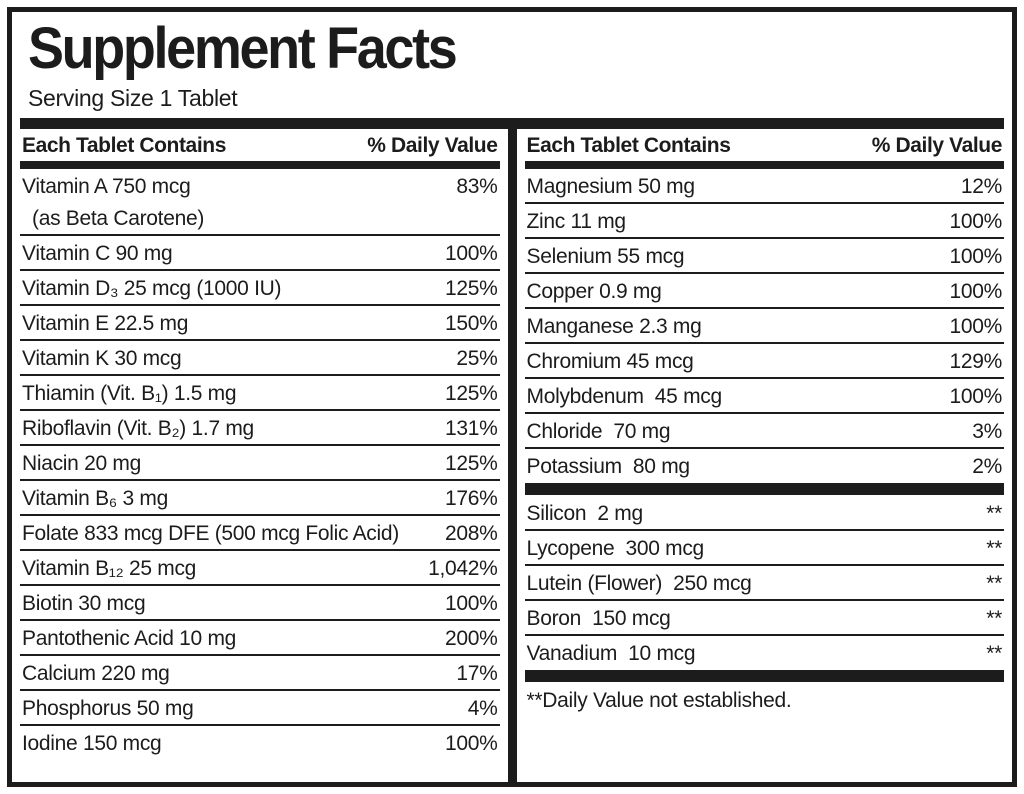 The width and height of the screenshot is (1024, 794). I want to click on nutrient-row: Chloride 70 mg 3%, so click(764, 431).